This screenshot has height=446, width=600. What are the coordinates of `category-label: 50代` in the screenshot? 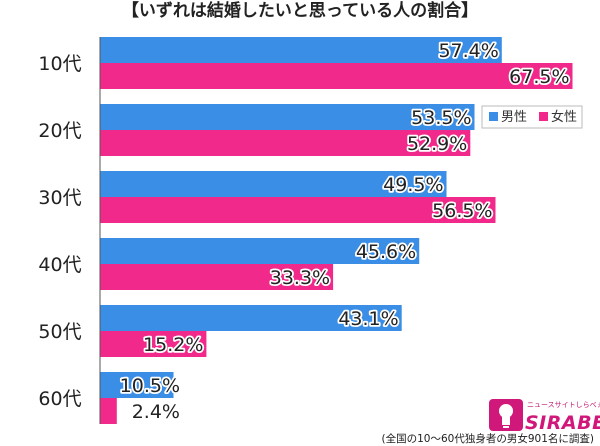 It's located at (59, 332).